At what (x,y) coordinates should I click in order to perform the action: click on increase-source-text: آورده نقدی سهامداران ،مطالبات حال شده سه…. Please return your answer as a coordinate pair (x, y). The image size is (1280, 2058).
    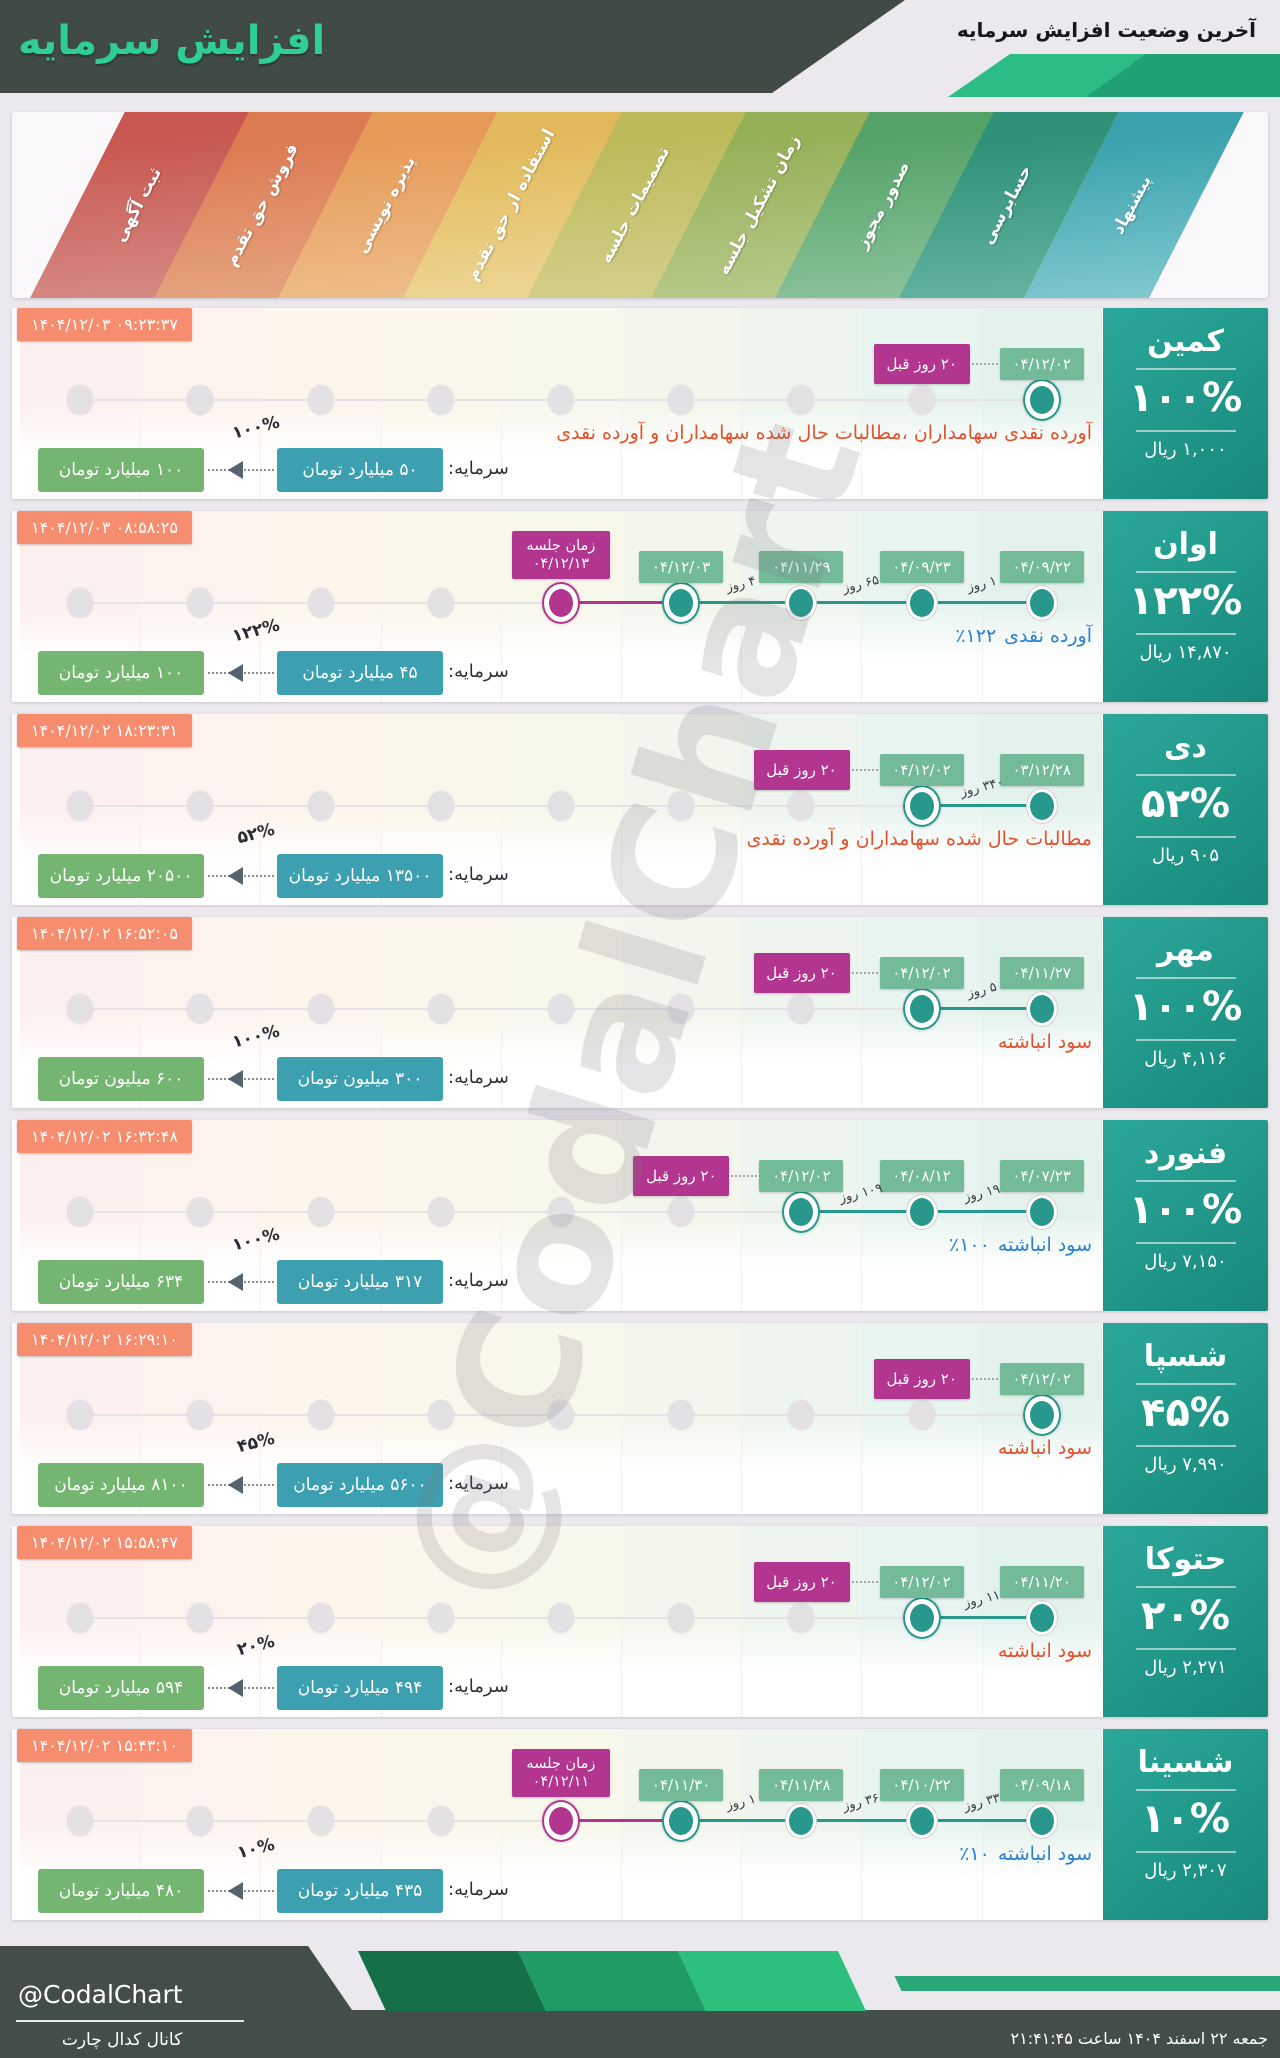
    Looking at the image, I should click on (824, 433).